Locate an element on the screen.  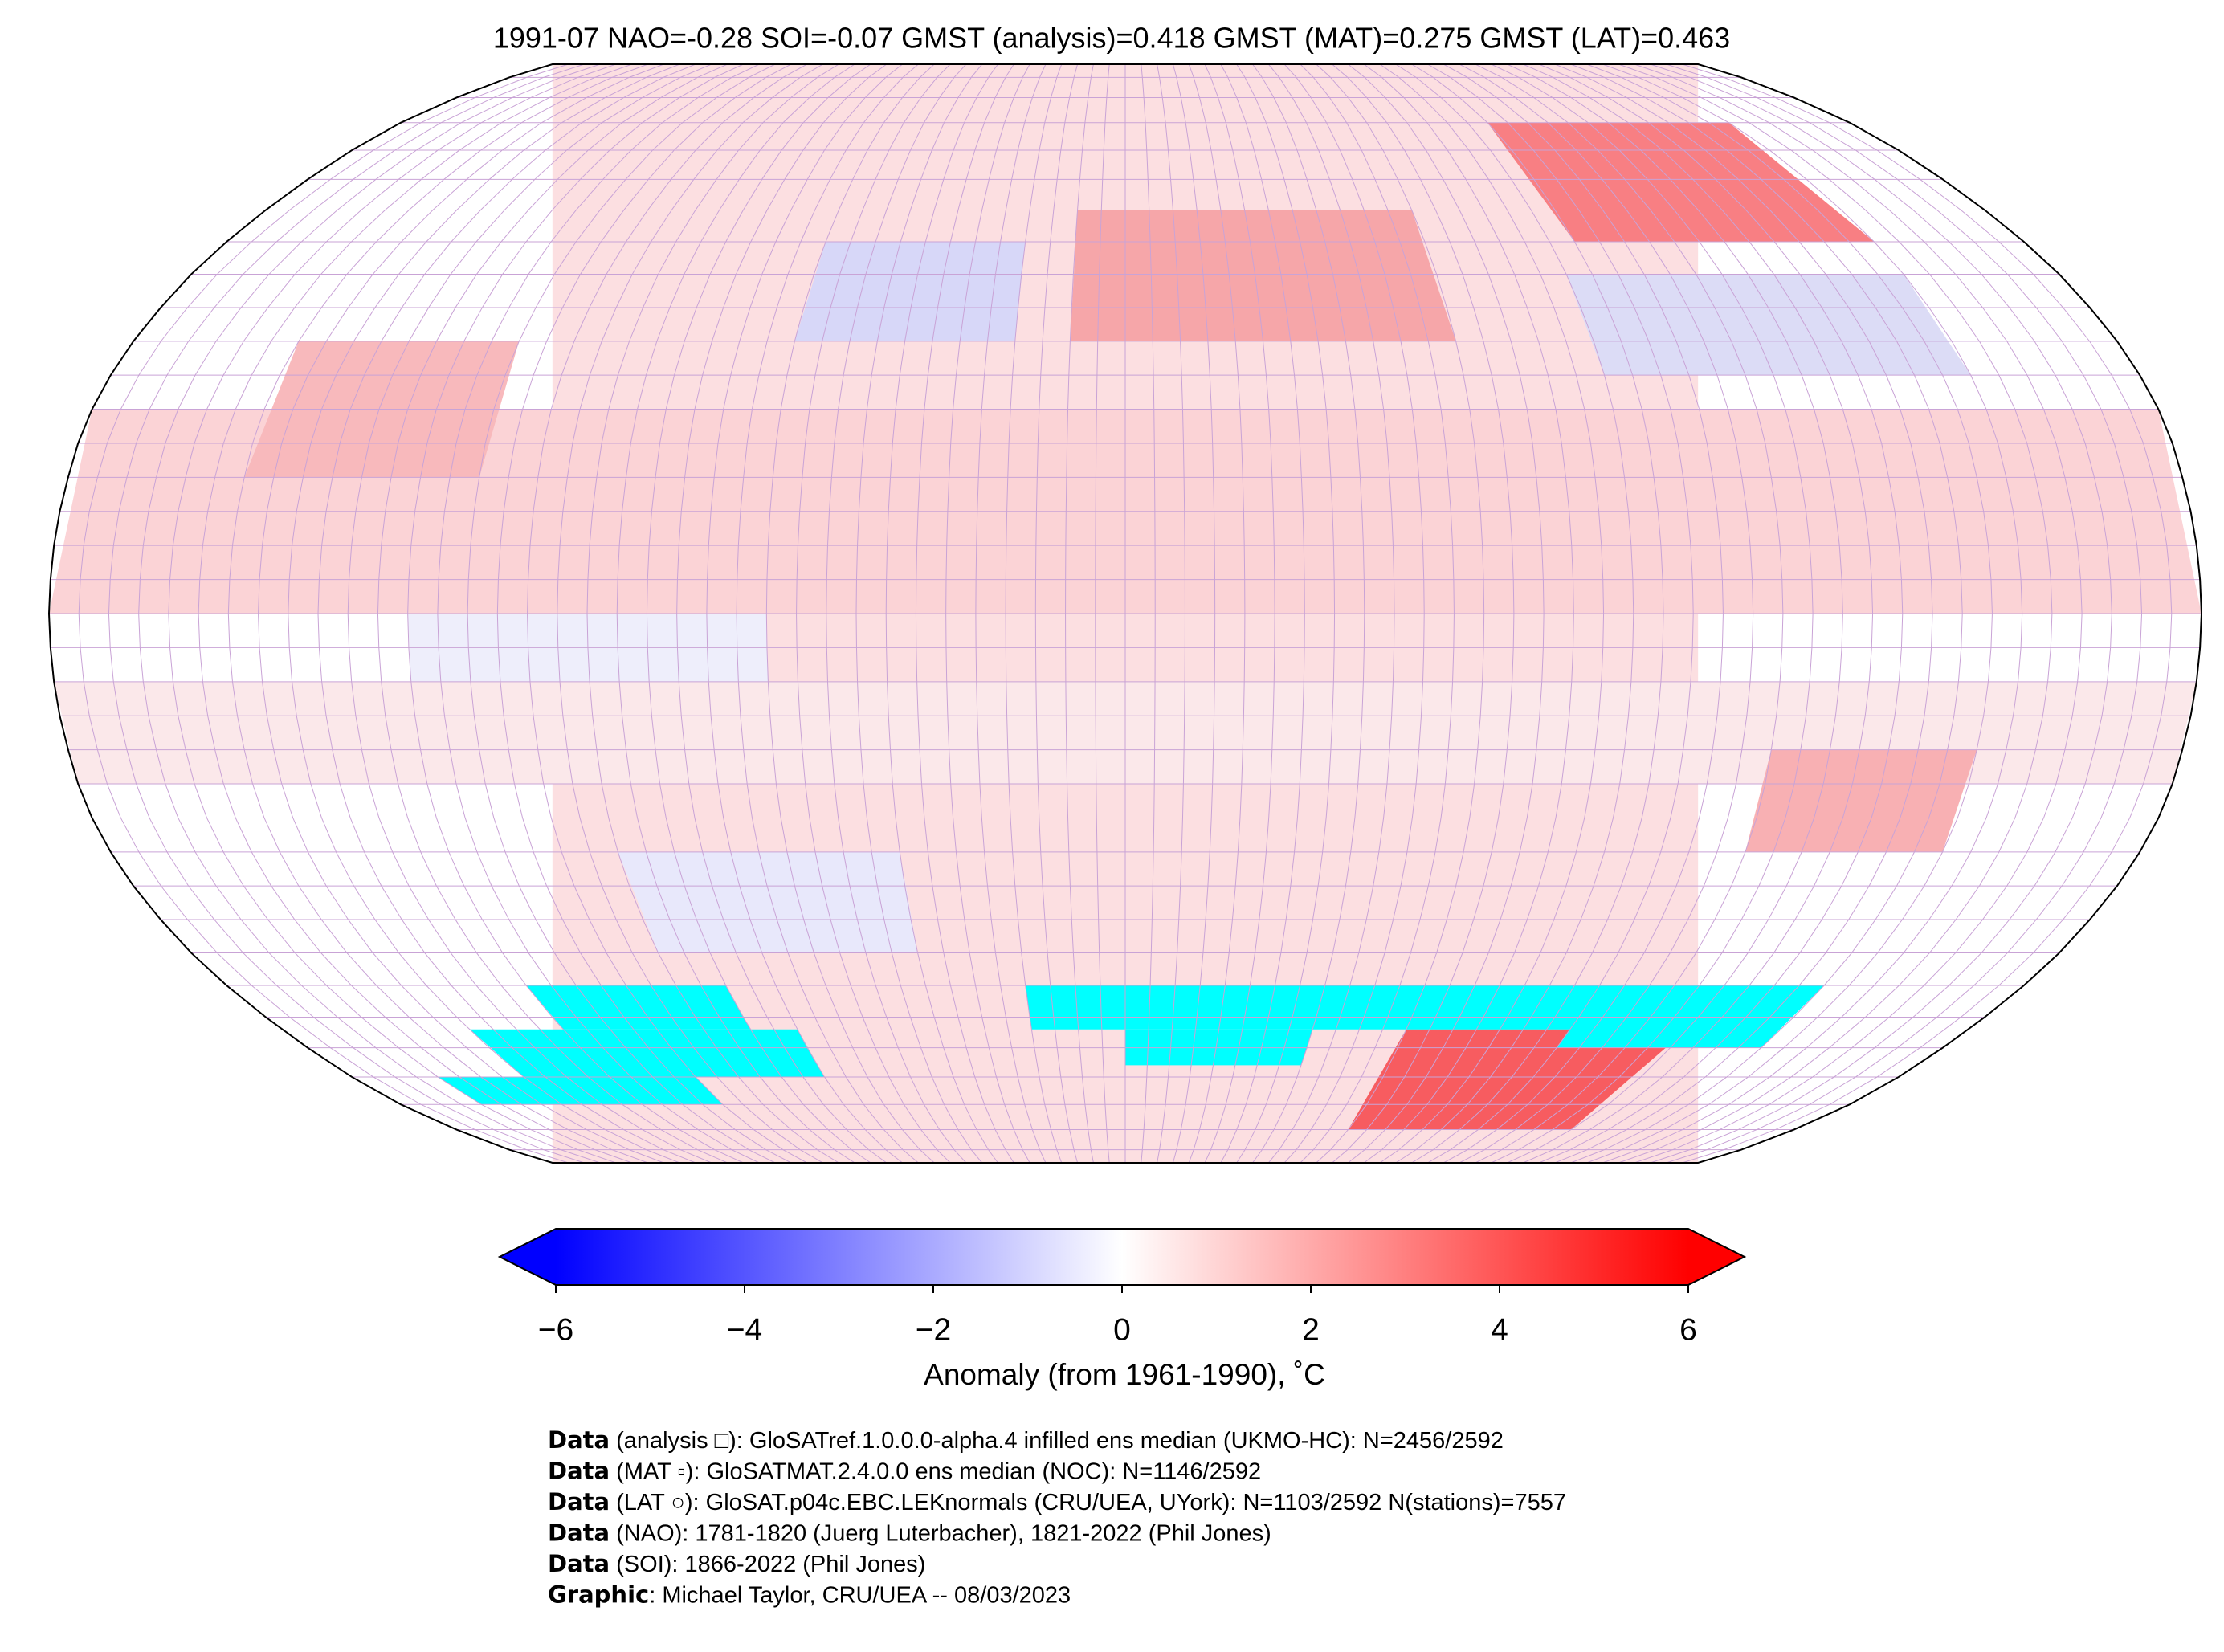
colorbar-tick-label: −6 is located at coordinates (555, 1329).